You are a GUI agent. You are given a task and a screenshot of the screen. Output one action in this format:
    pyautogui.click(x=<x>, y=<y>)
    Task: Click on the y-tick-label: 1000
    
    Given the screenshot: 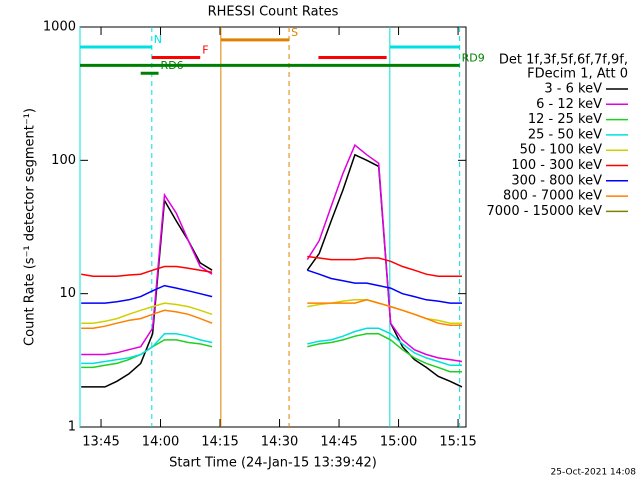 What is the action you would take?
    pyautogui.click(x=59, y=27)
    